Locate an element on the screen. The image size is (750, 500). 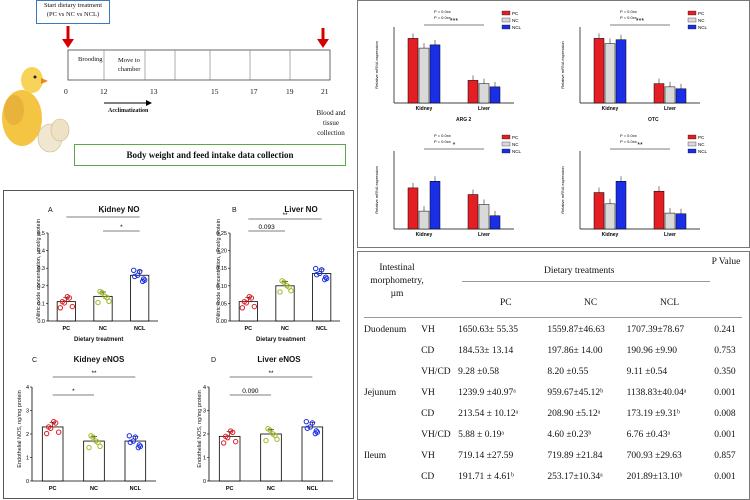
panel-D-ytick-label: 4 is located at coordinates (204, 388).